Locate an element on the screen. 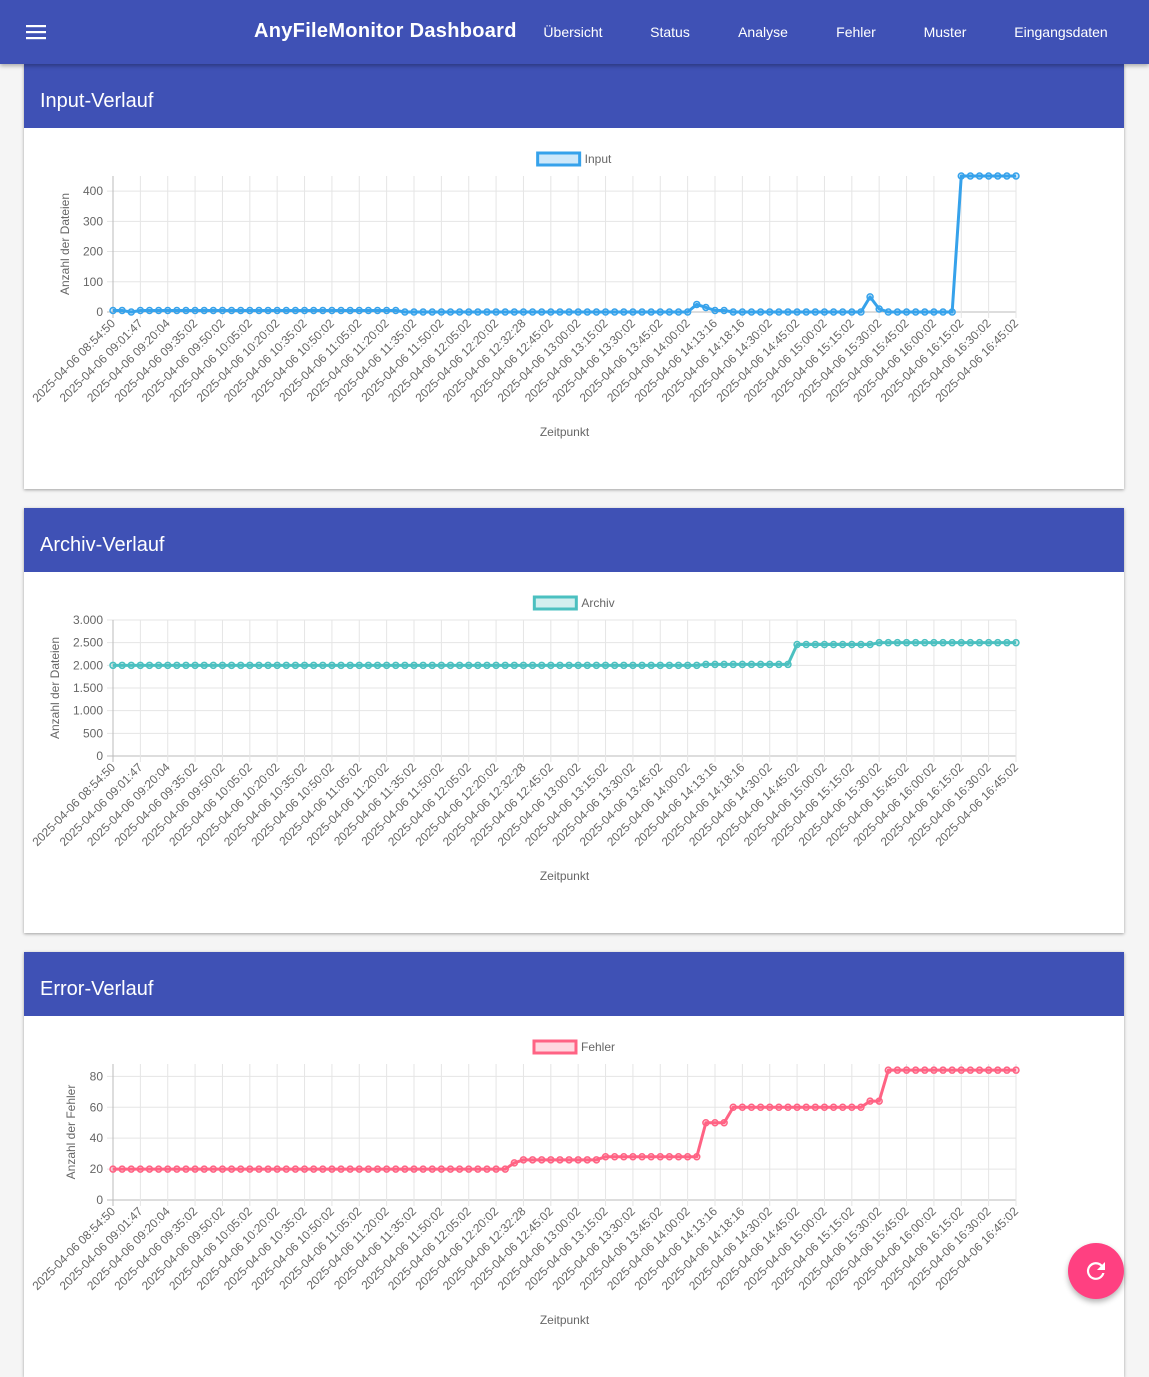  y-tick-label: 2.000 is located at coordinates (88, 665).